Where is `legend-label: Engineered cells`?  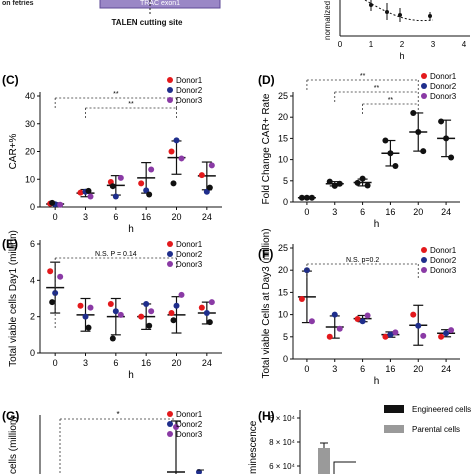
legend-label: Engineered cells is located at coordinates (441, 409).